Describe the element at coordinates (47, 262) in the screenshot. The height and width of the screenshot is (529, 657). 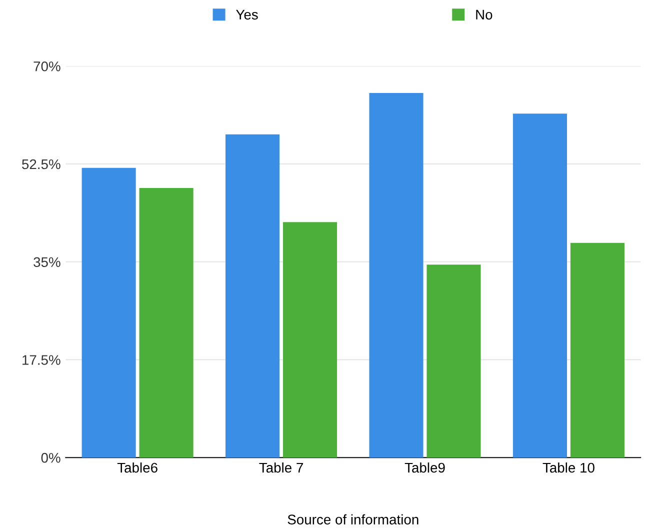
I see `y-tick-label: 35%` at that location.